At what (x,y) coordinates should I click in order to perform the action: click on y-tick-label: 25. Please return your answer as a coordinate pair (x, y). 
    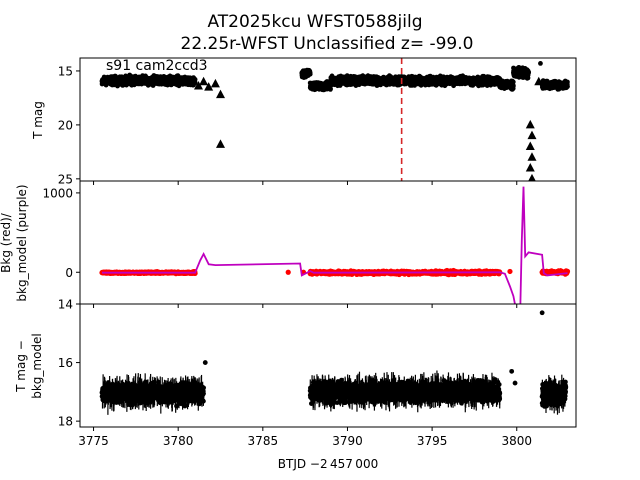
    Looking at the image, I should click on (65, 179).